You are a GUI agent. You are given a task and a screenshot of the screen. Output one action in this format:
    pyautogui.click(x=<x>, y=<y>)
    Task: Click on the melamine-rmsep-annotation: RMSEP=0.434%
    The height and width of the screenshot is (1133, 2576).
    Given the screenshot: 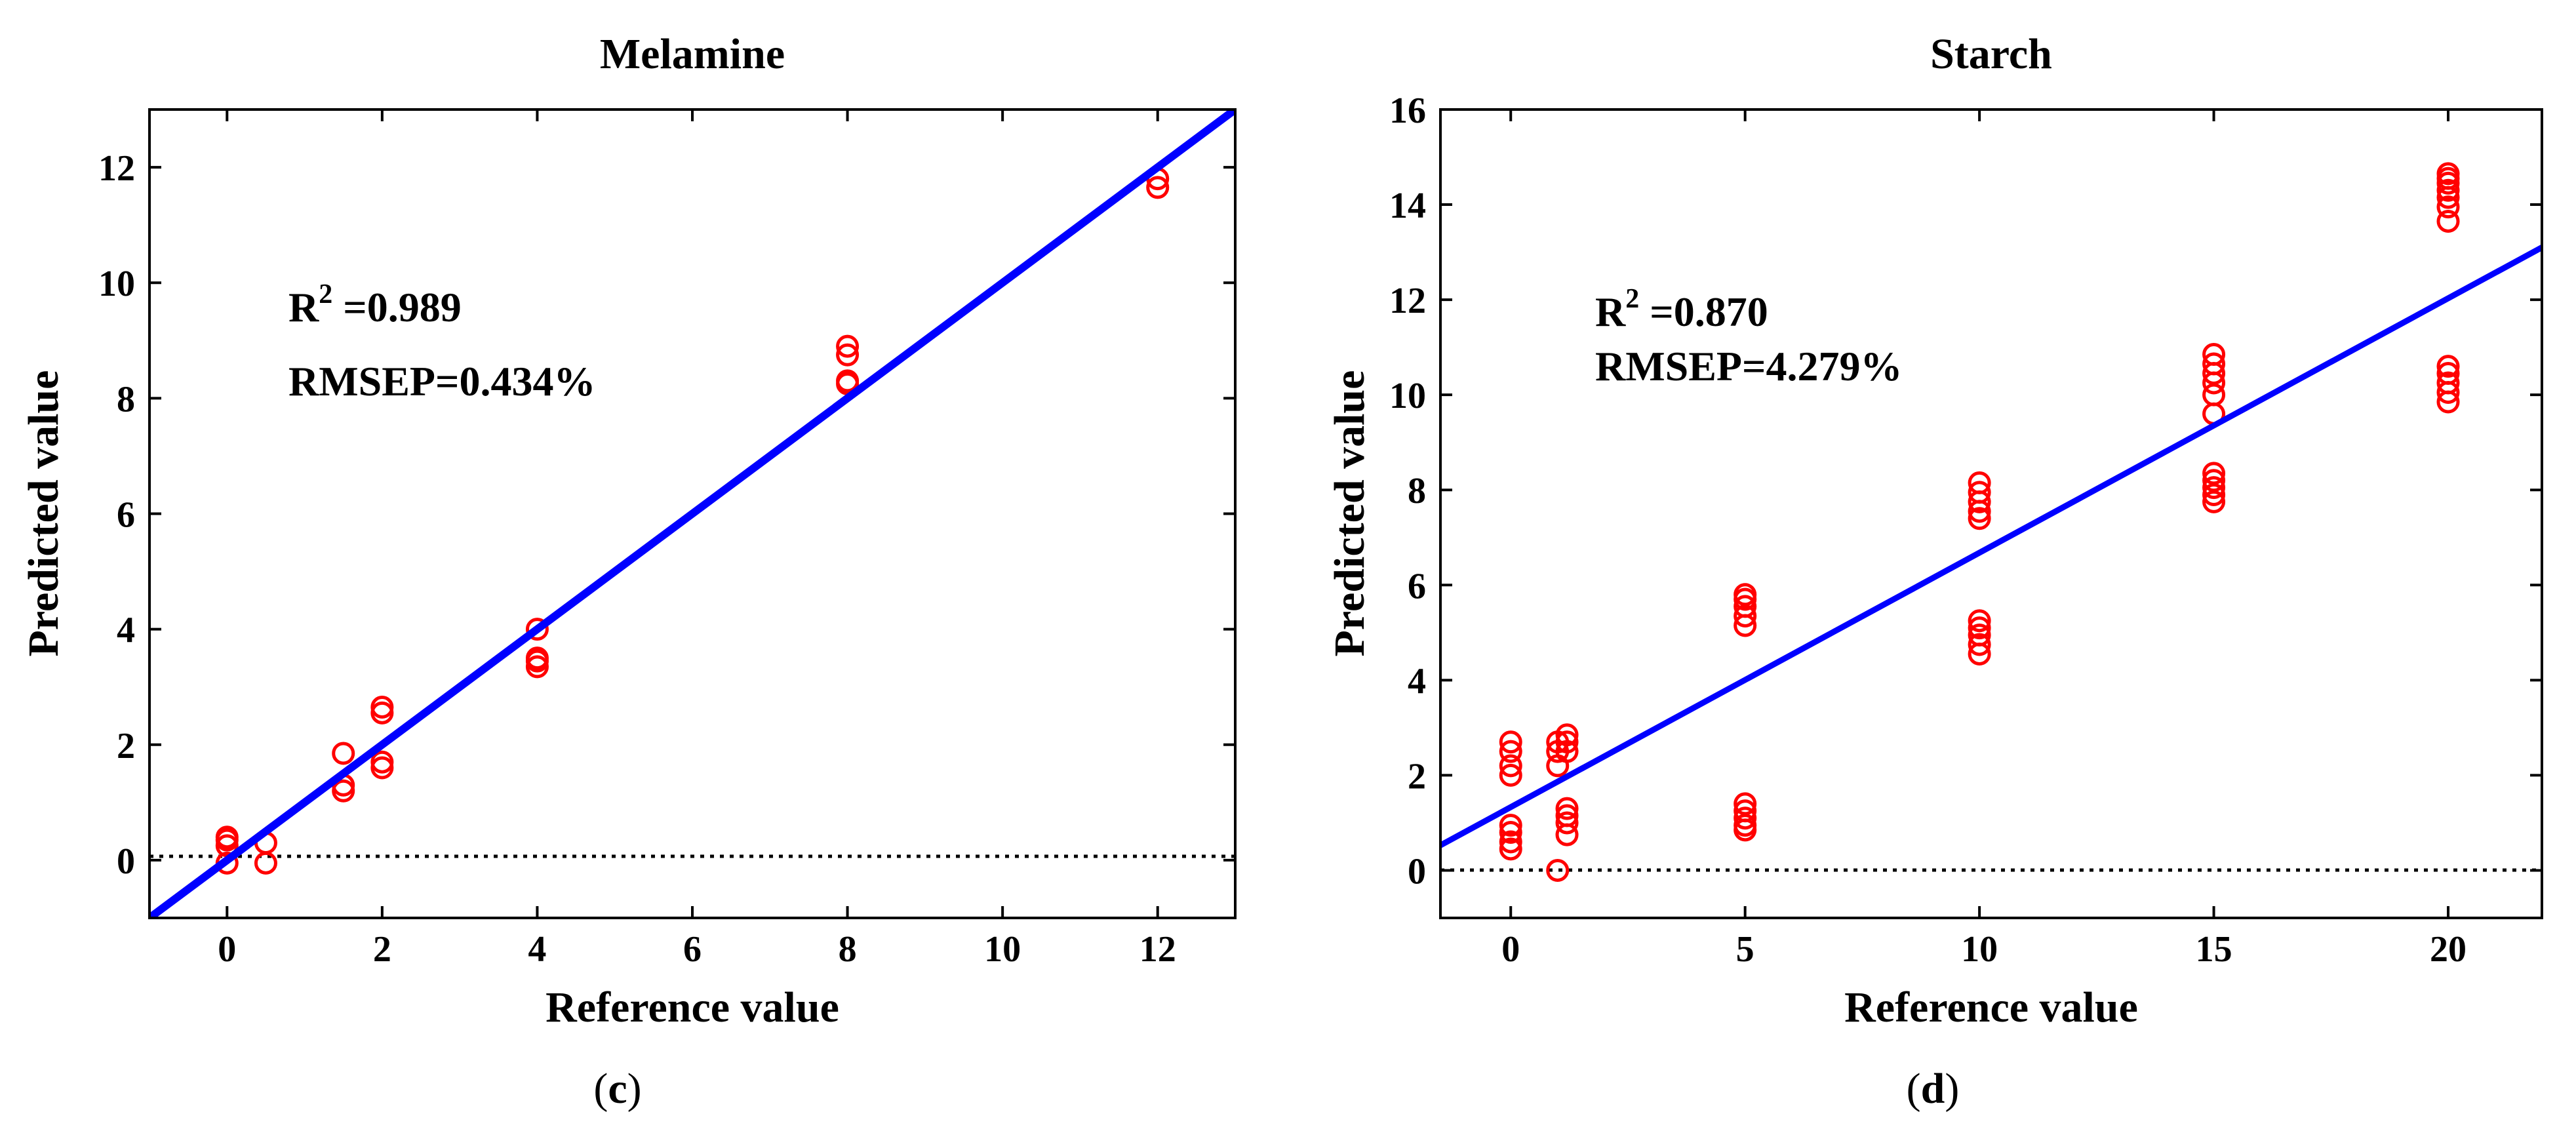 What is the action you would take?
    pyautogui.click(x=441, y=381)
    